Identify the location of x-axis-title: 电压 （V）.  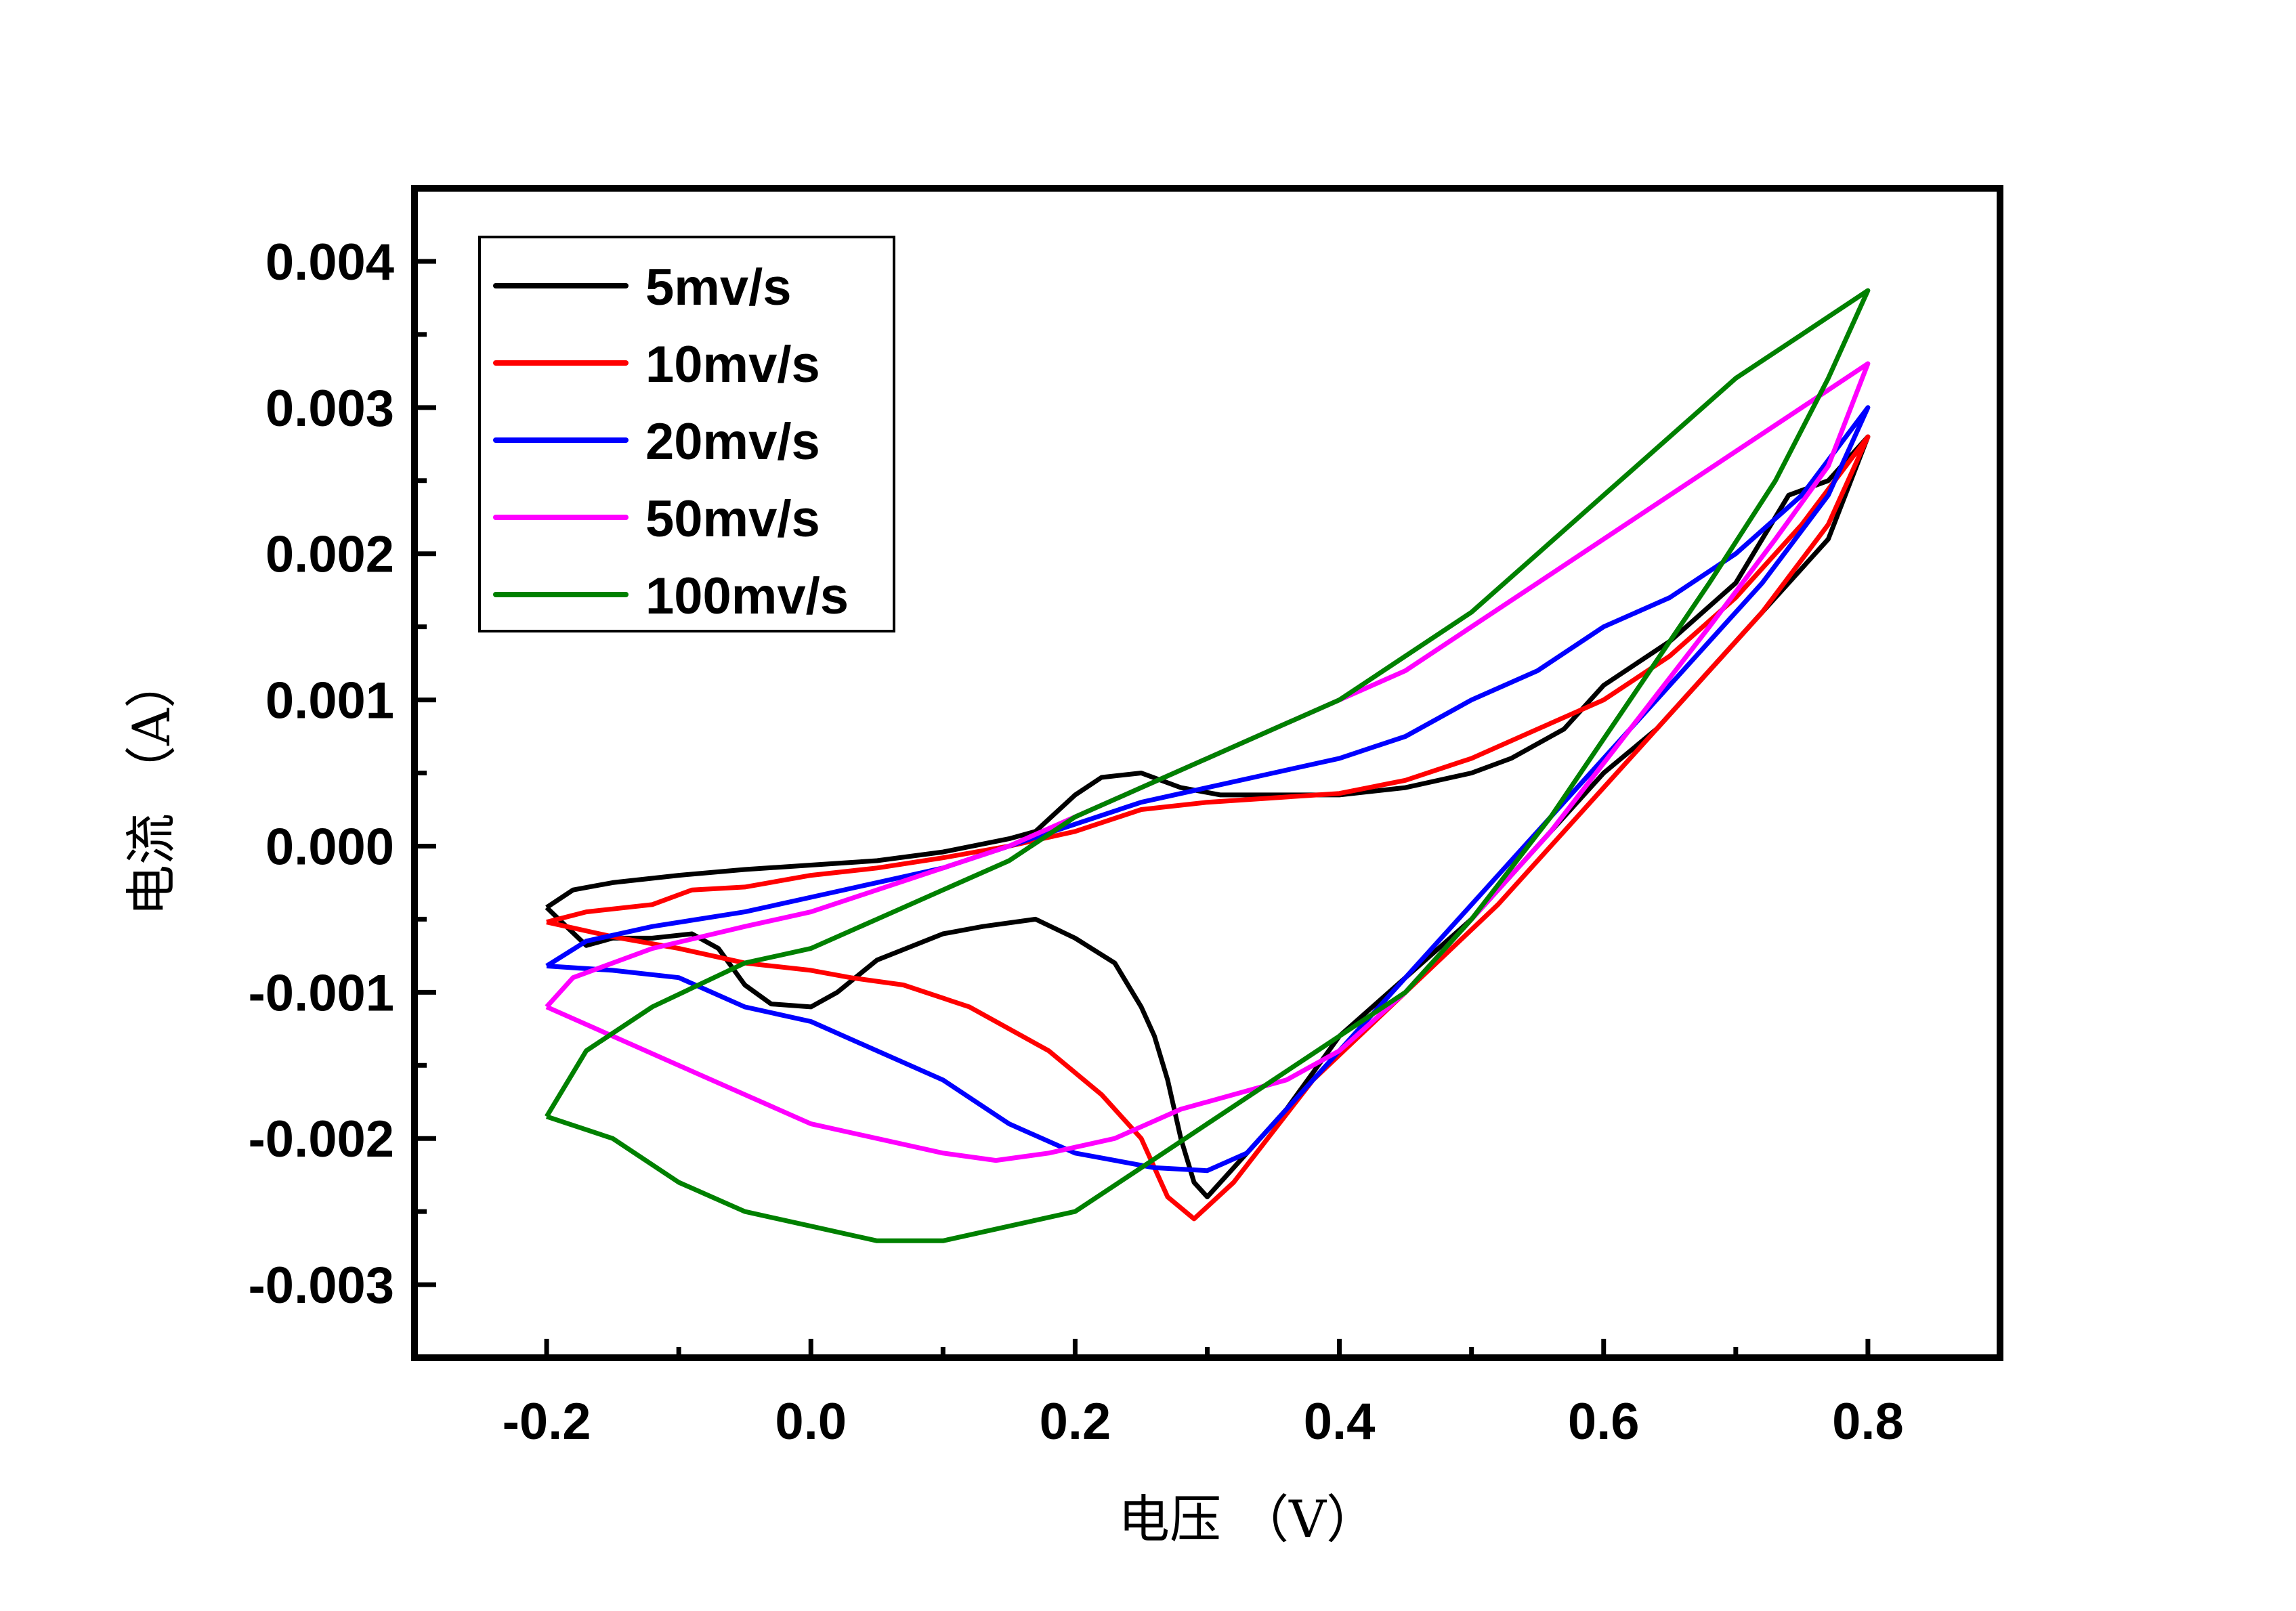
(1248, 1519).